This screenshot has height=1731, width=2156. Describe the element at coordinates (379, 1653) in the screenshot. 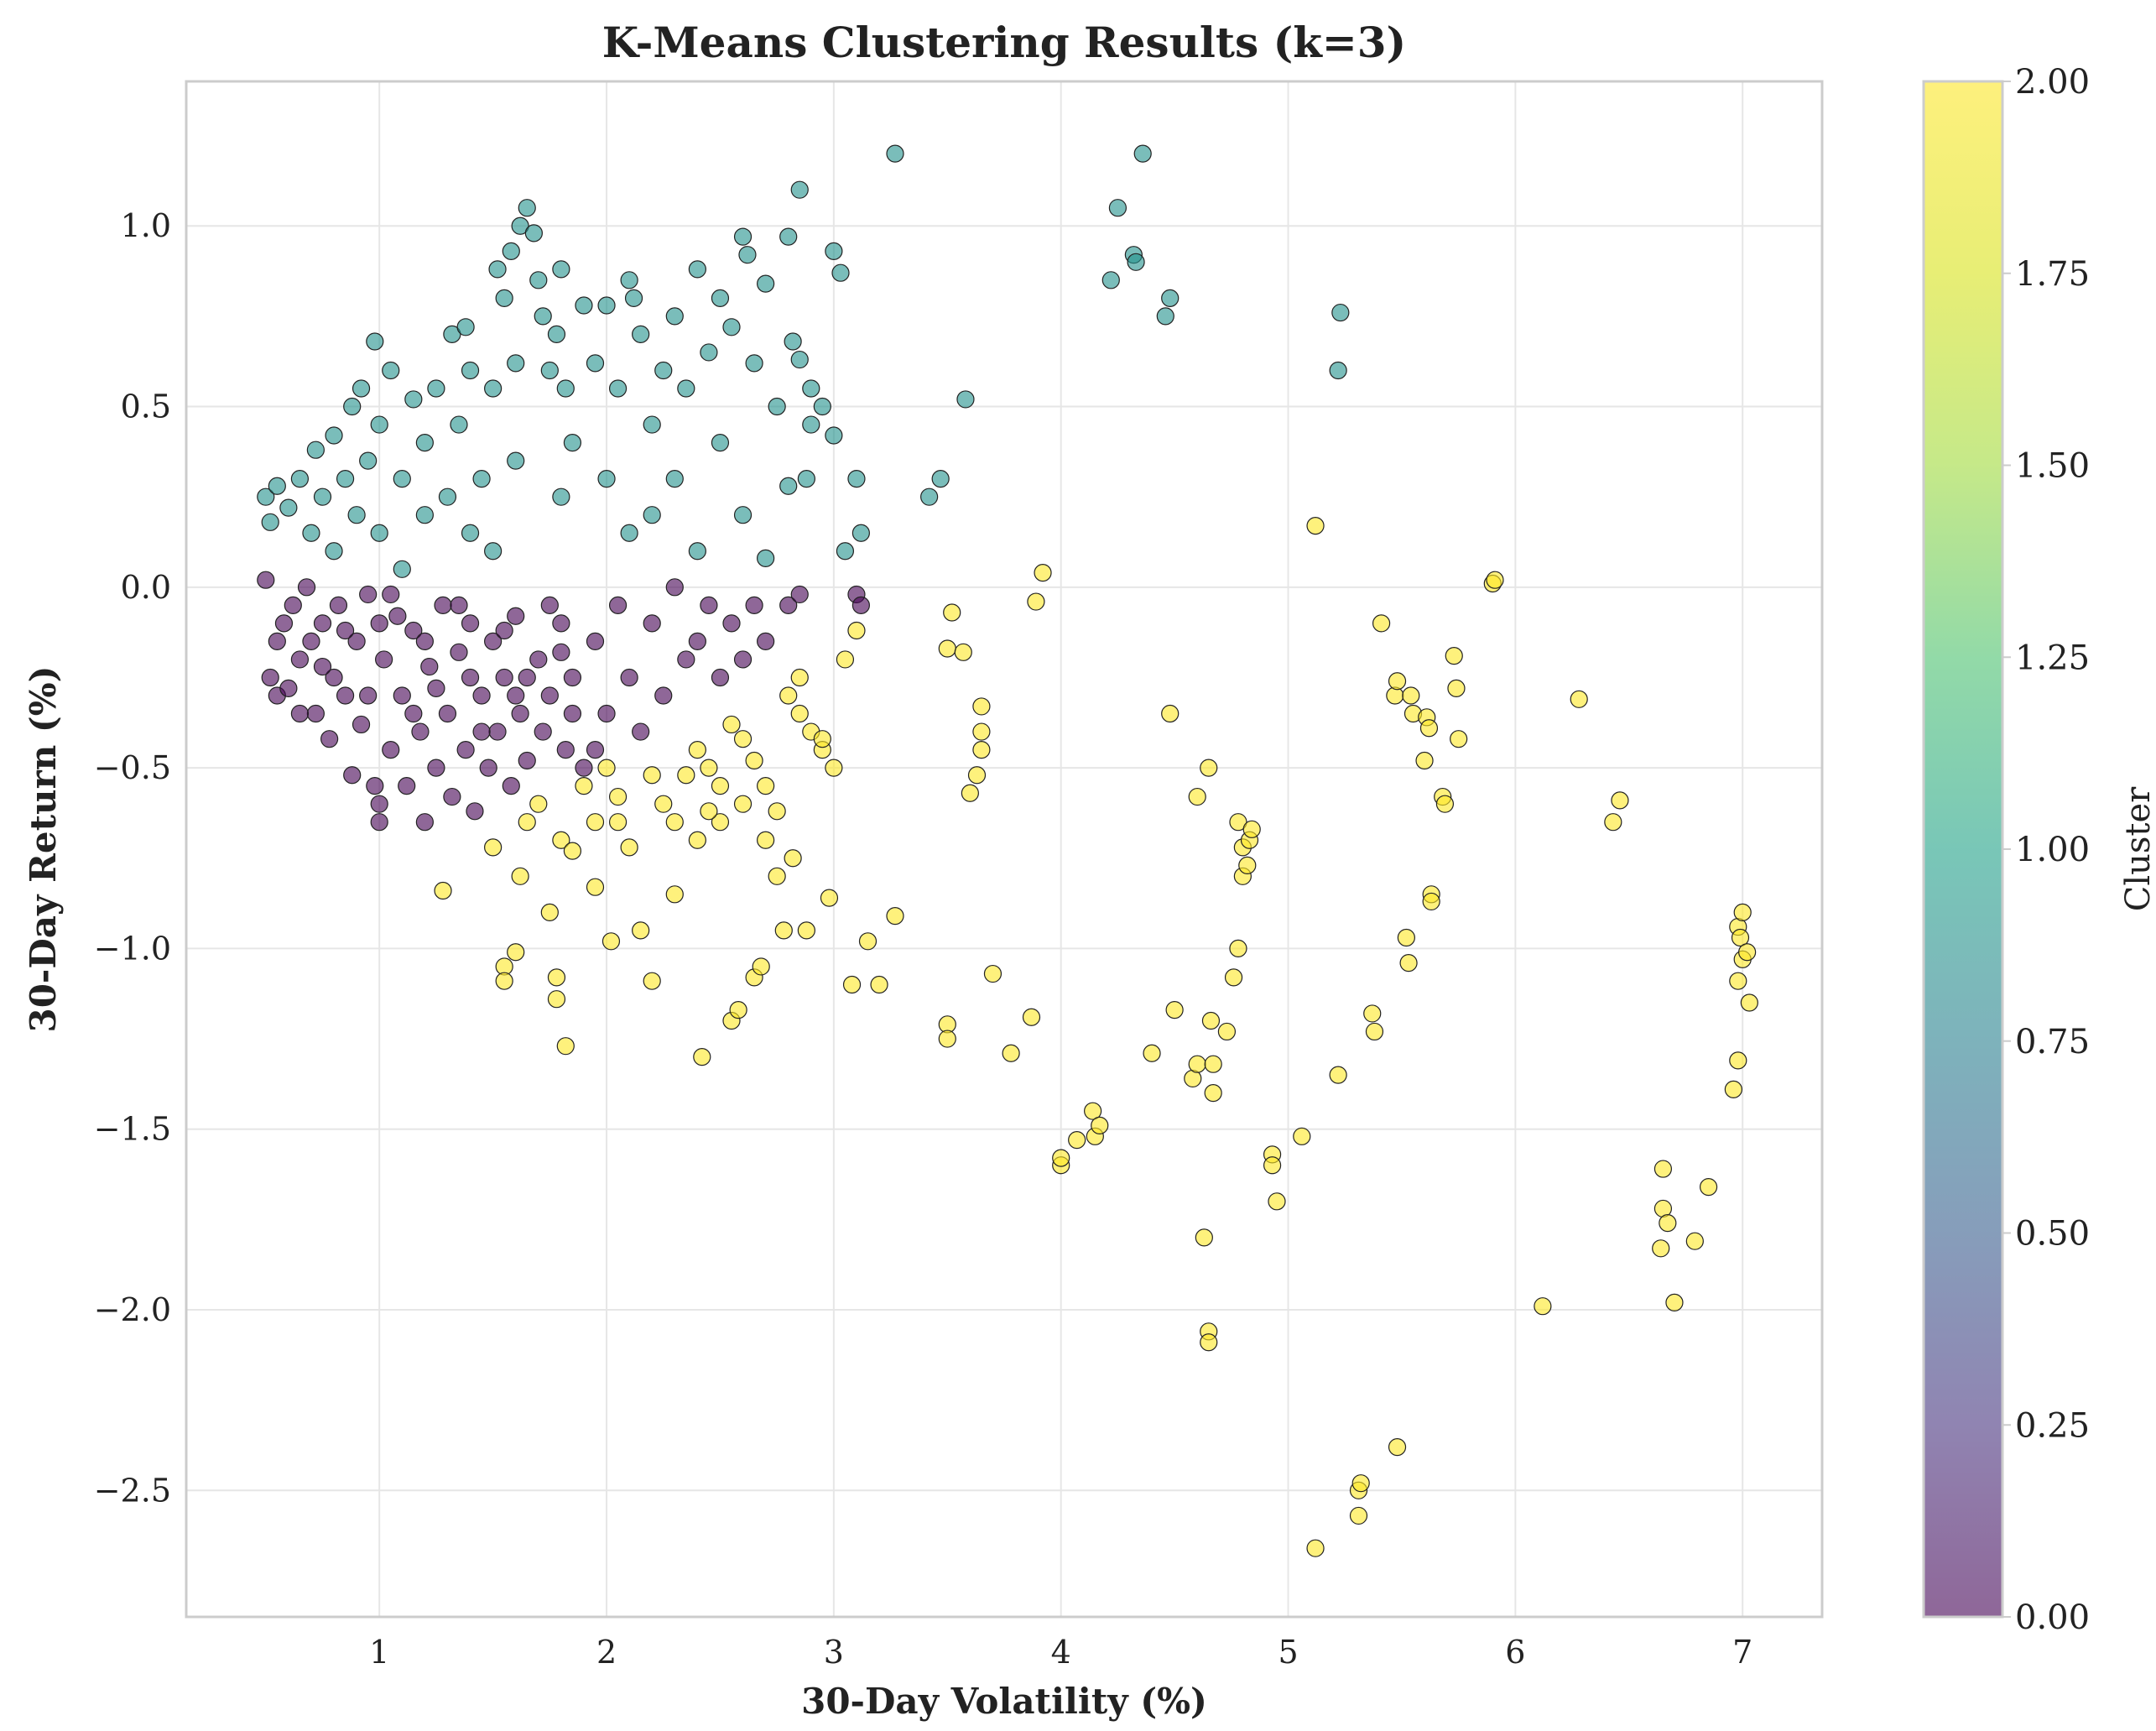

I see `x-tick-label: 1` at that location.